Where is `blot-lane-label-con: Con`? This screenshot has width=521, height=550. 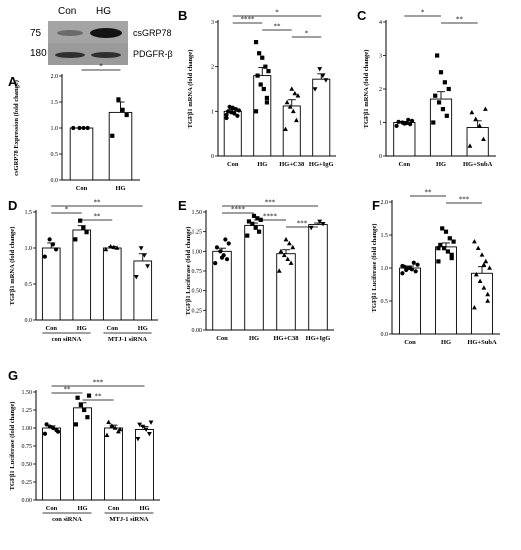
blot-lane-label-con: Con is located at coordinates (67, 11).